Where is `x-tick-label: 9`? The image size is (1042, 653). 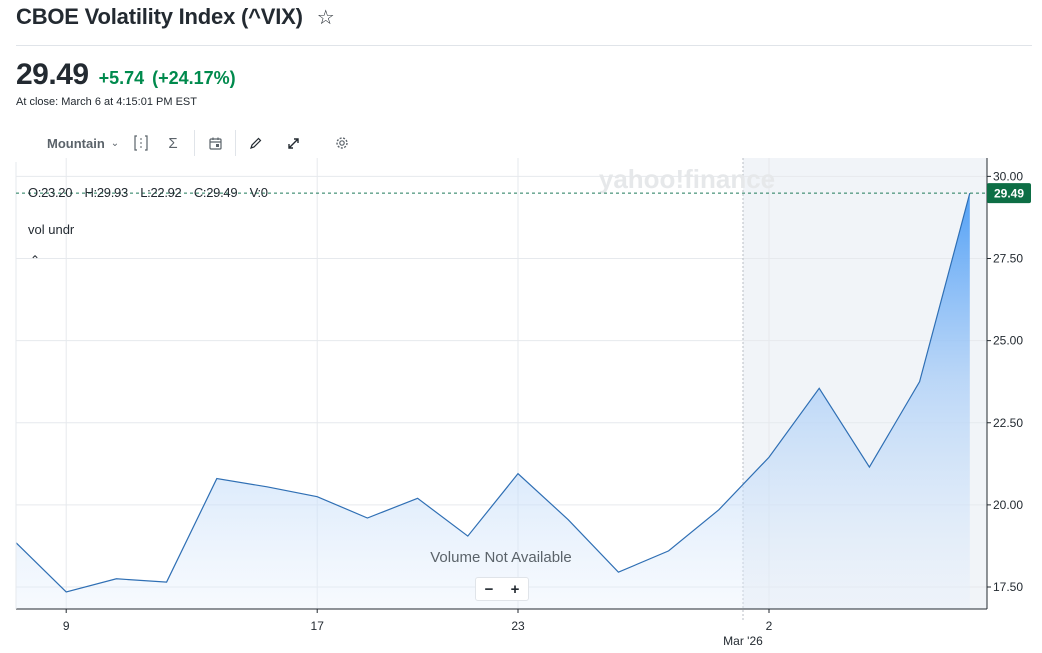
x-tick-label: 9 is located at coordinates (66, 626).